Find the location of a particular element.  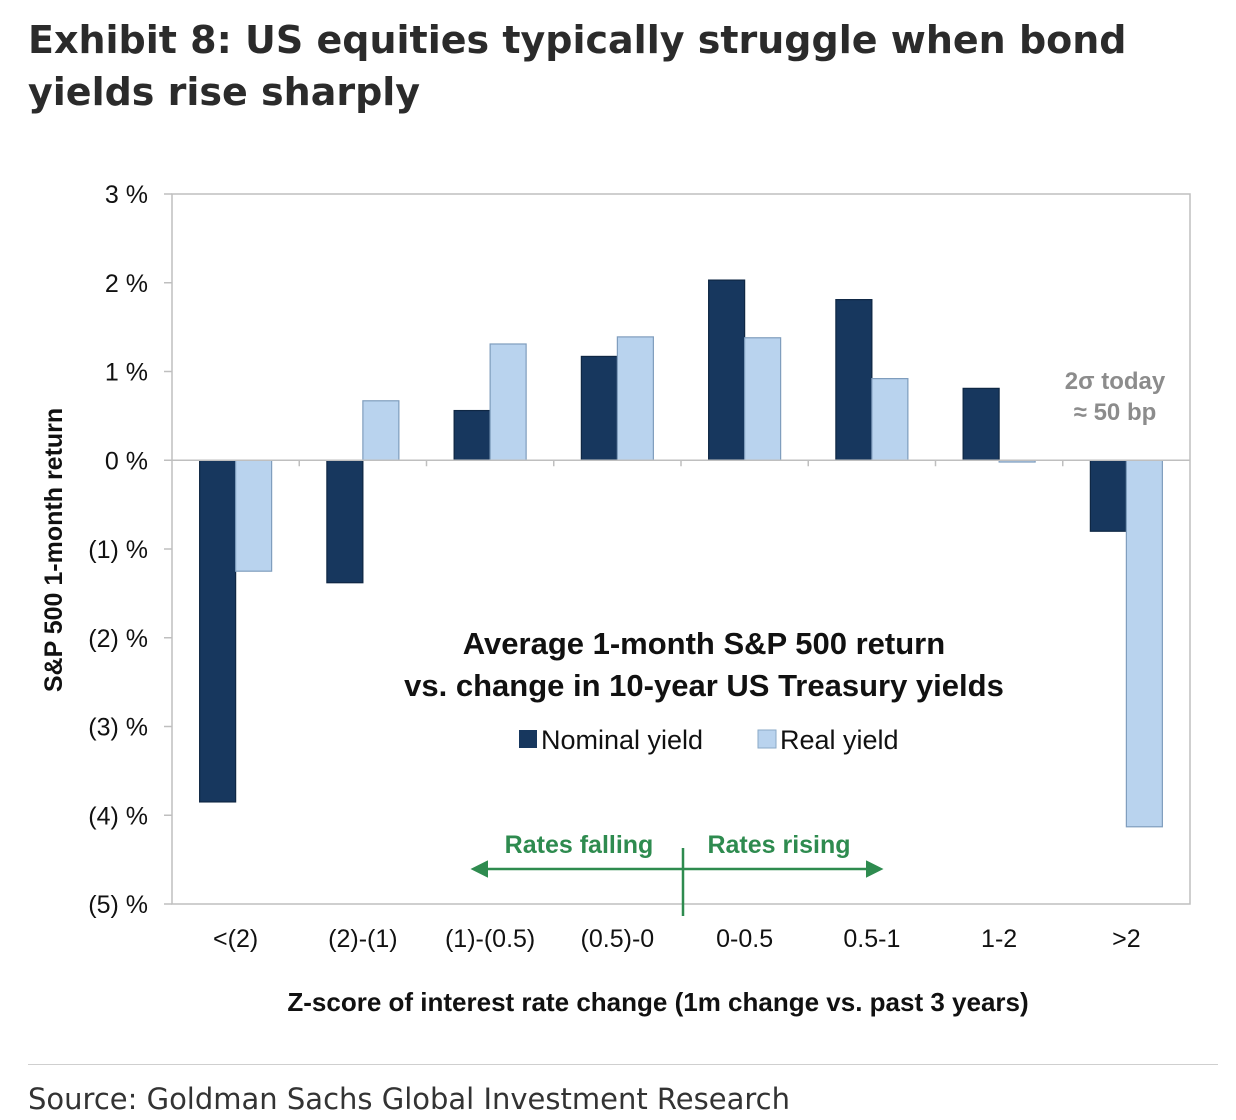

y-axis: 3 % 2 % 1 % 0 % (1) % (2) % (3) % (4) % (5) % is located at coordinates (130, 550).